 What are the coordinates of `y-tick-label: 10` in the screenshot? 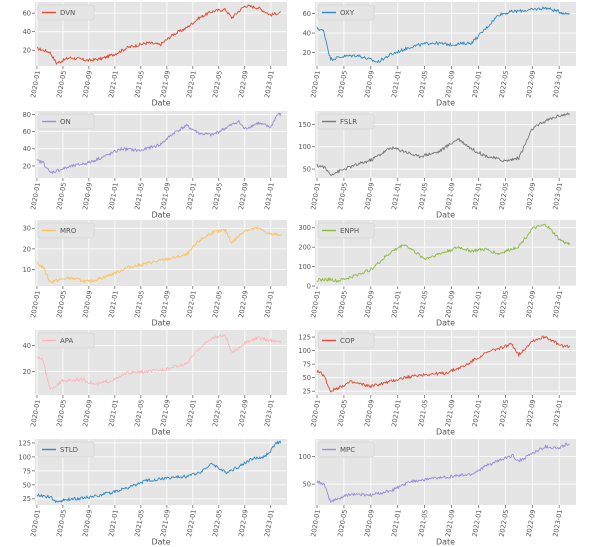 It's located at (27, 270).